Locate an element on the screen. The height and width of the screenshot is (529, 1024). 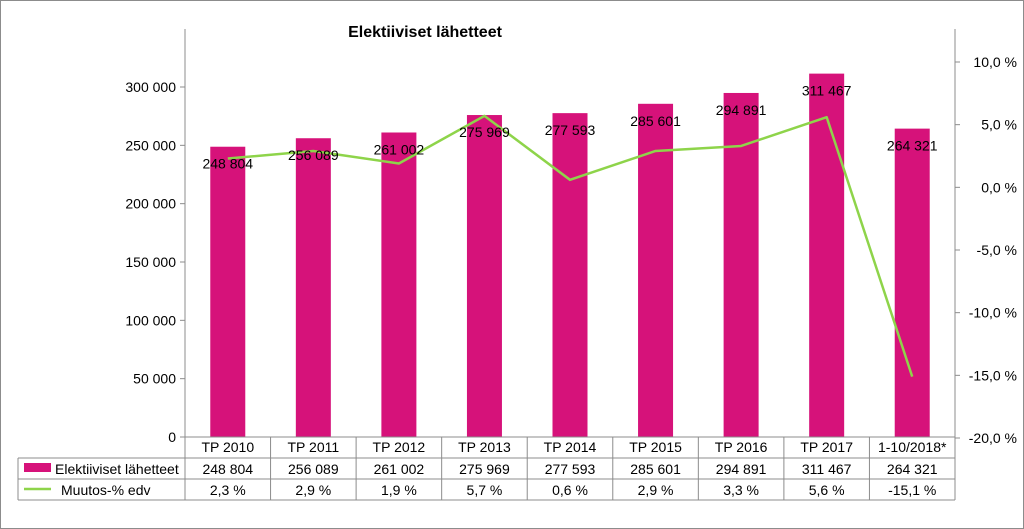
category-label: TP 2012 is located at coordinates (399, 447).